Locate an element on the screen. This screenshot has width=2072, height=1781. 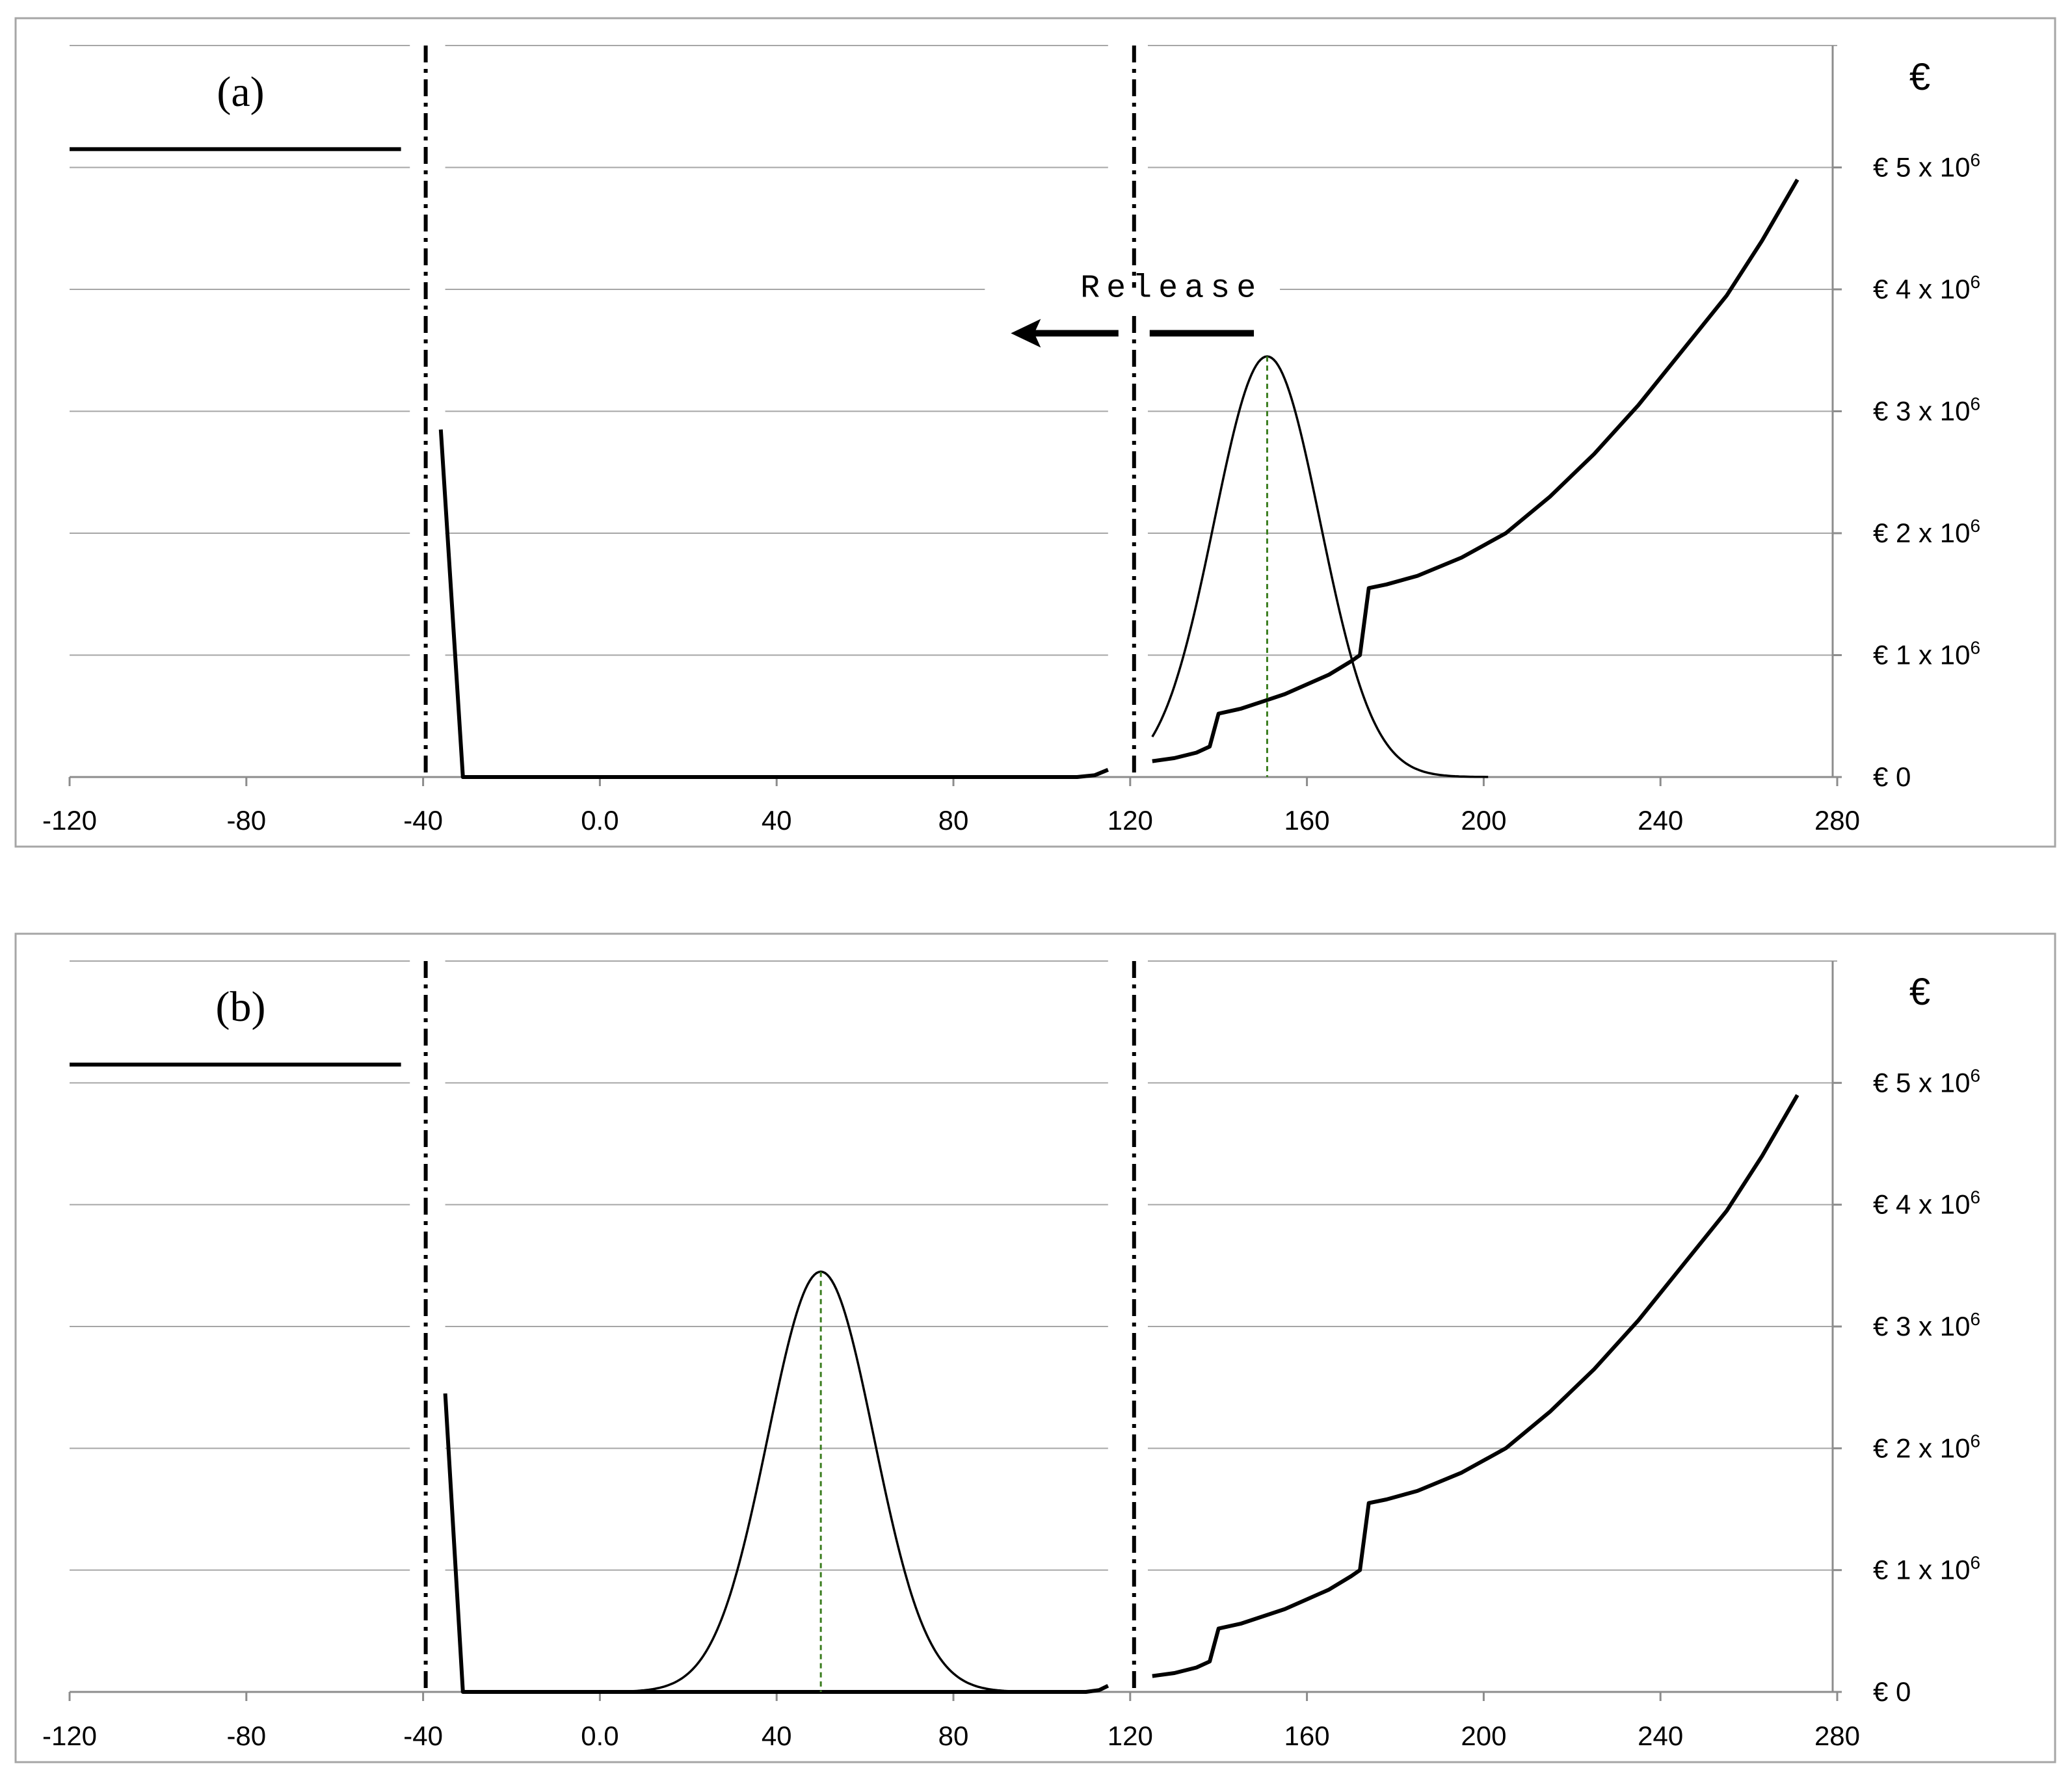
panel-label: (a) is located at coordinates (241, 92).